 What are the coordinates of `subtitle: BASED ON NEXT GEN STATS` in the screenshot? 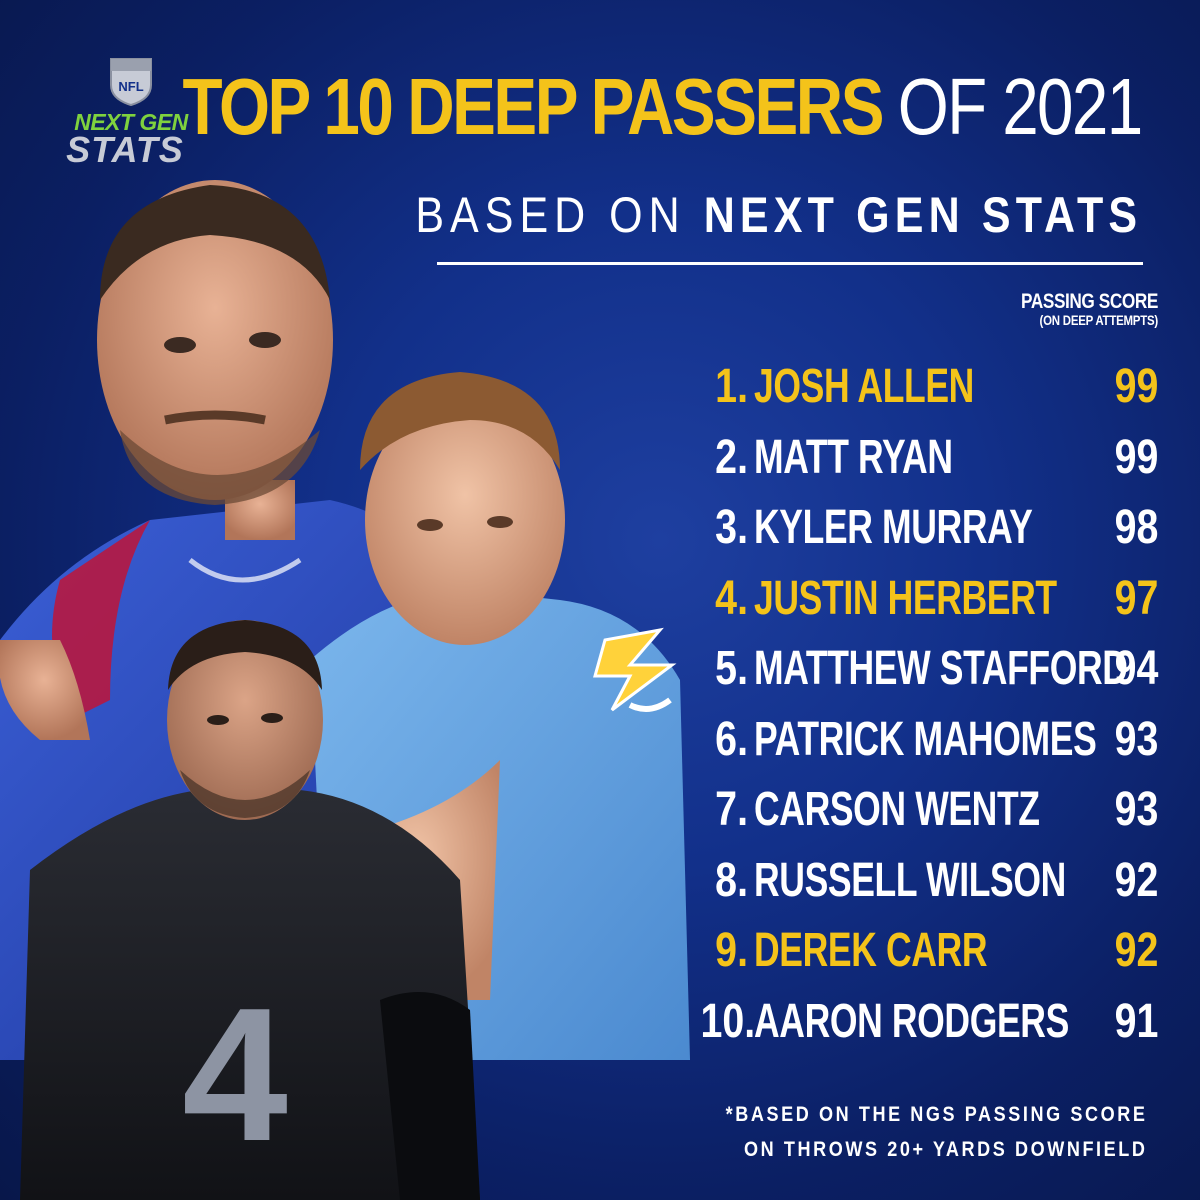 It's located at (778, 215).